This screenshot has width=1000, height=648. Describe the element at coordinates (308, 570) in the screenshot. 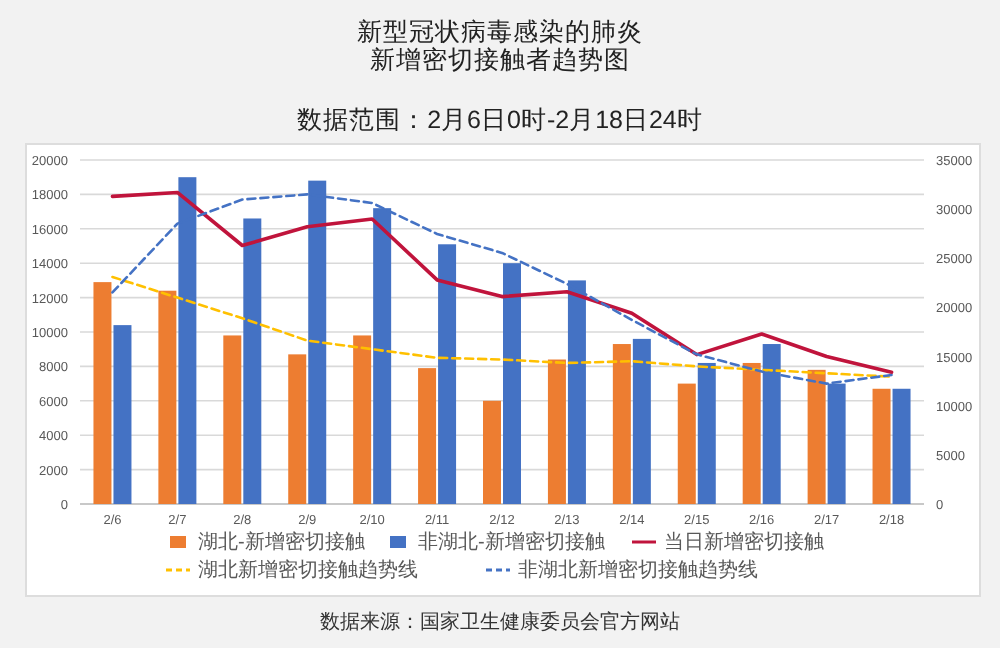

I see `legend-label: 湖北新增密切接触趋势线` at that location.